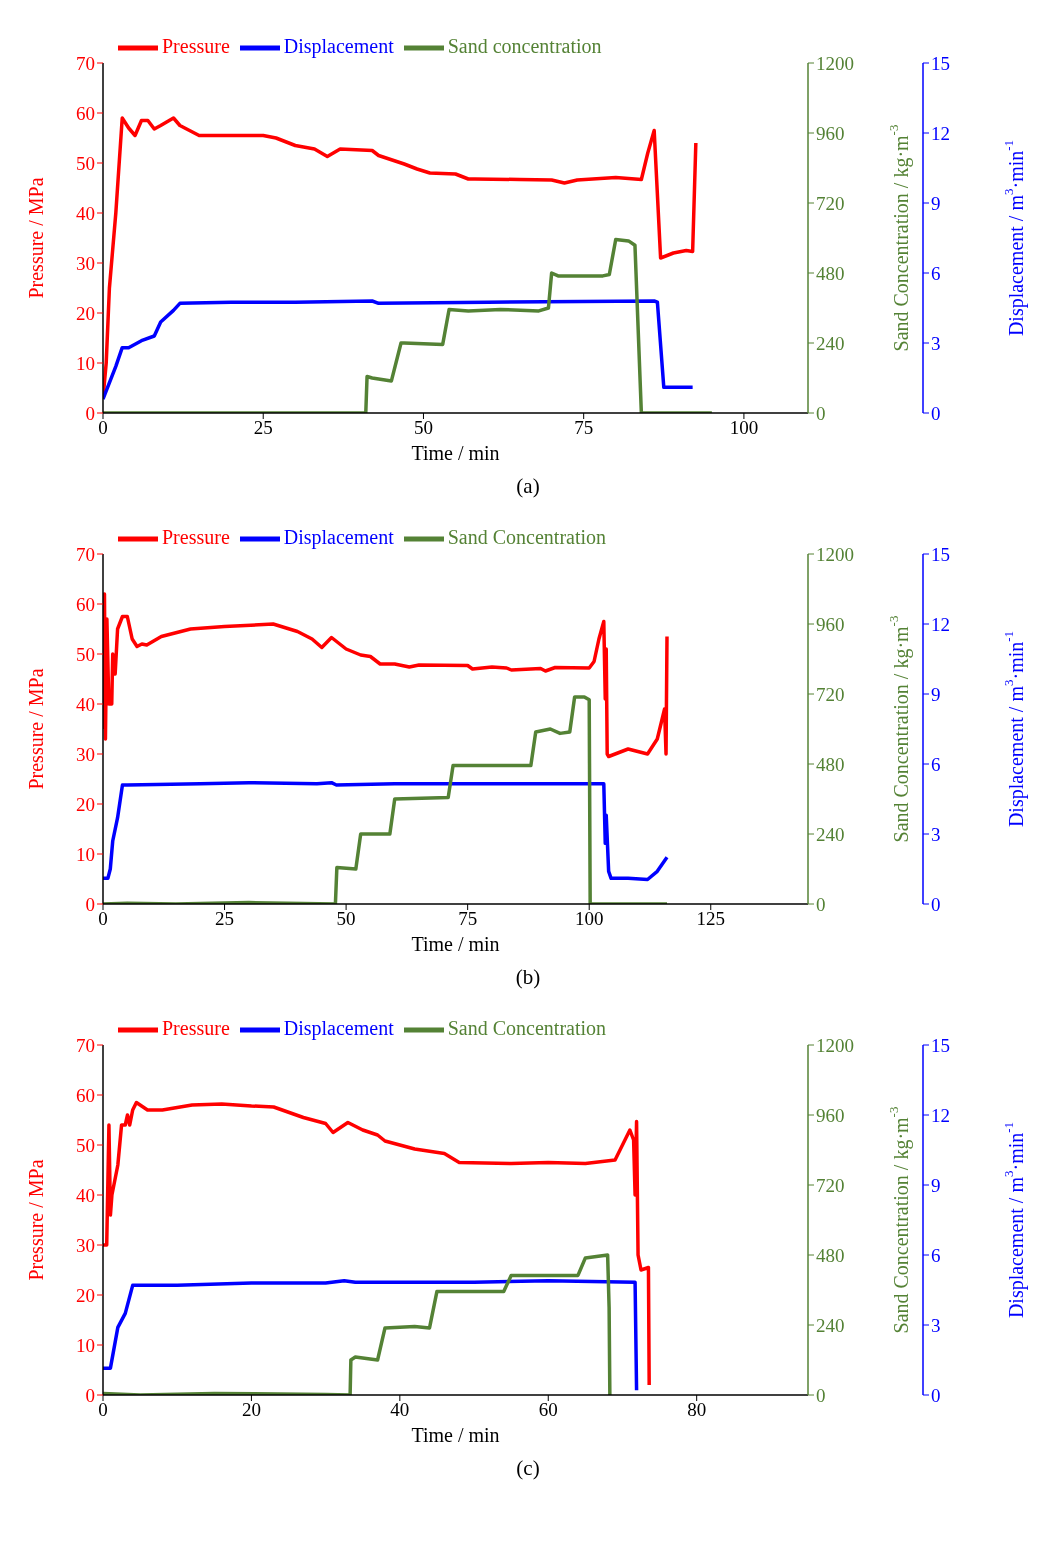 The image size is (1057, 1555). What do you see at coordinates (251, 1410) in the screenshot?
I see `x-tick-label: 20` at bounding box center [251, 1410].